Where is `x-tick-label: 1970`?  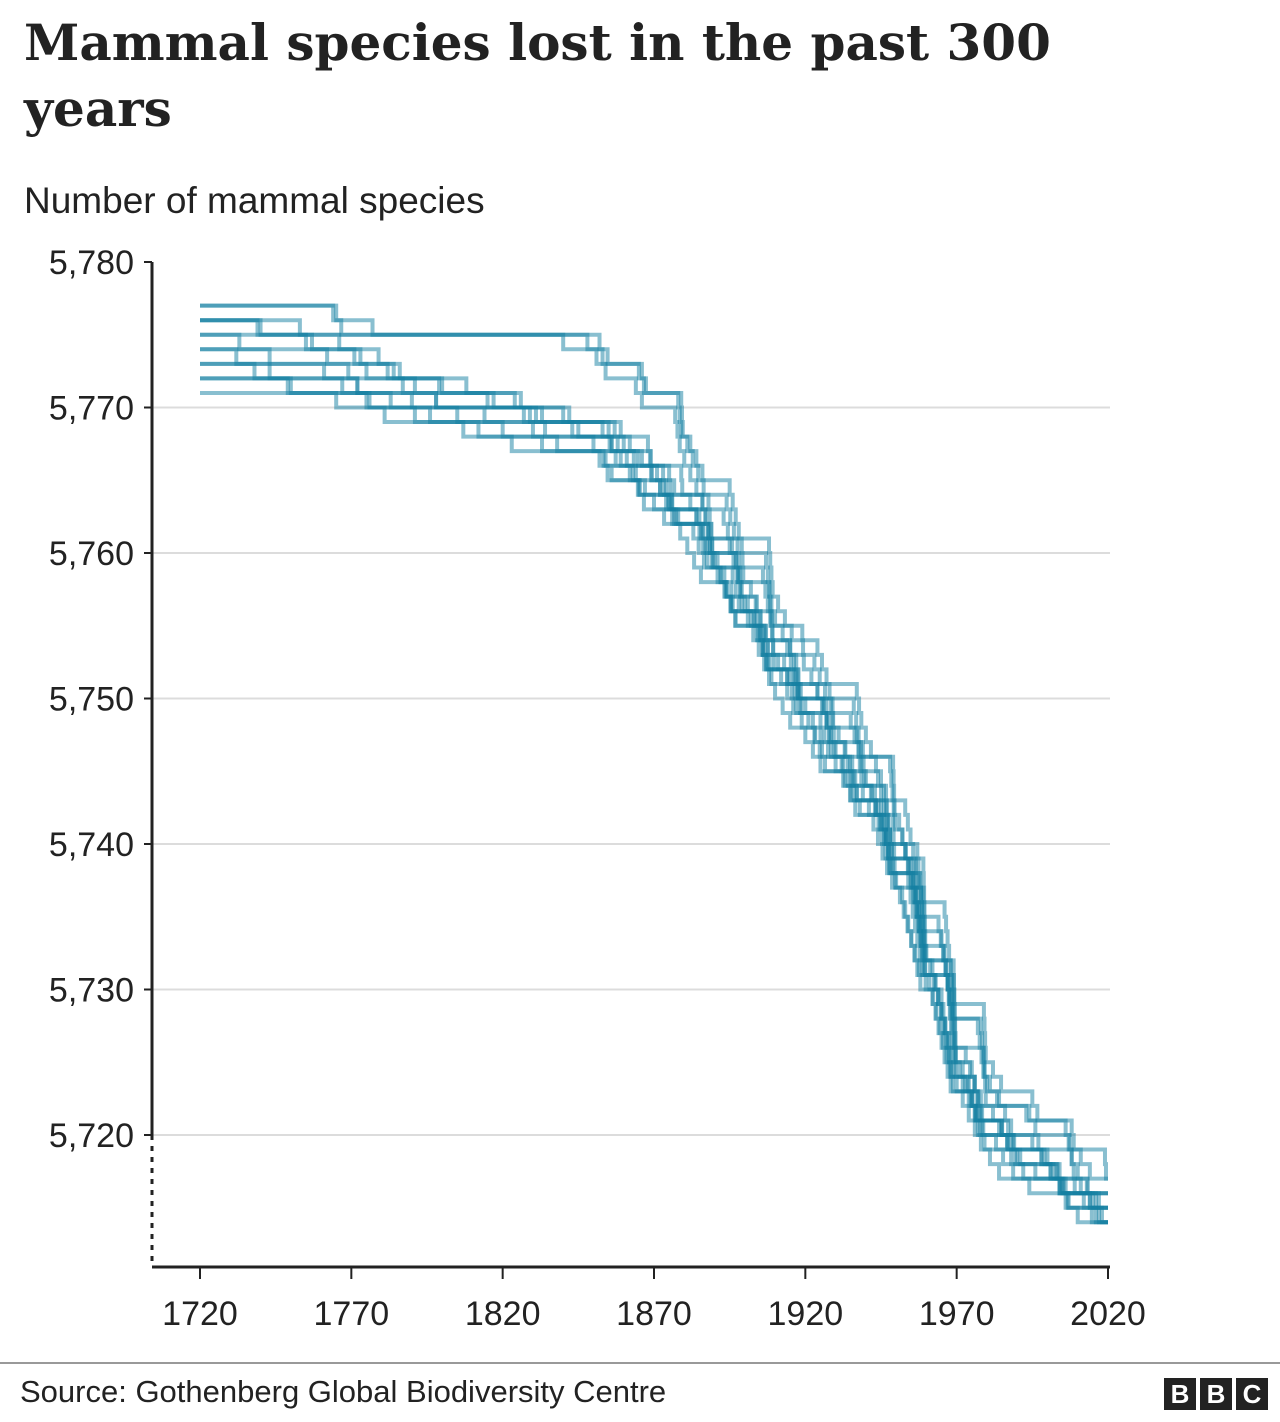 x-tick-label: 1970 is located at coordinates (957, 1314).